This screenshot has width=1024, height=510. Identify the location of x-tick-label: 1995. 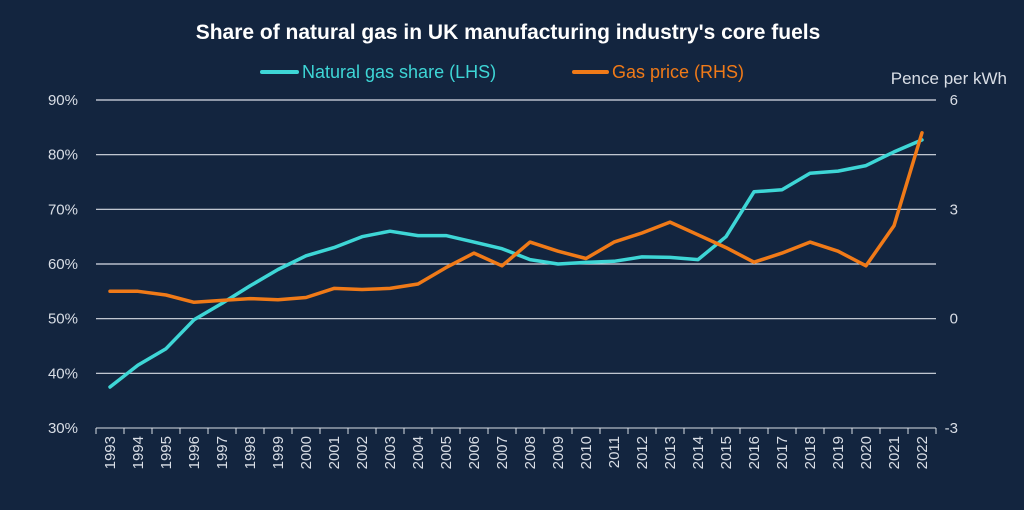
(166, 452).